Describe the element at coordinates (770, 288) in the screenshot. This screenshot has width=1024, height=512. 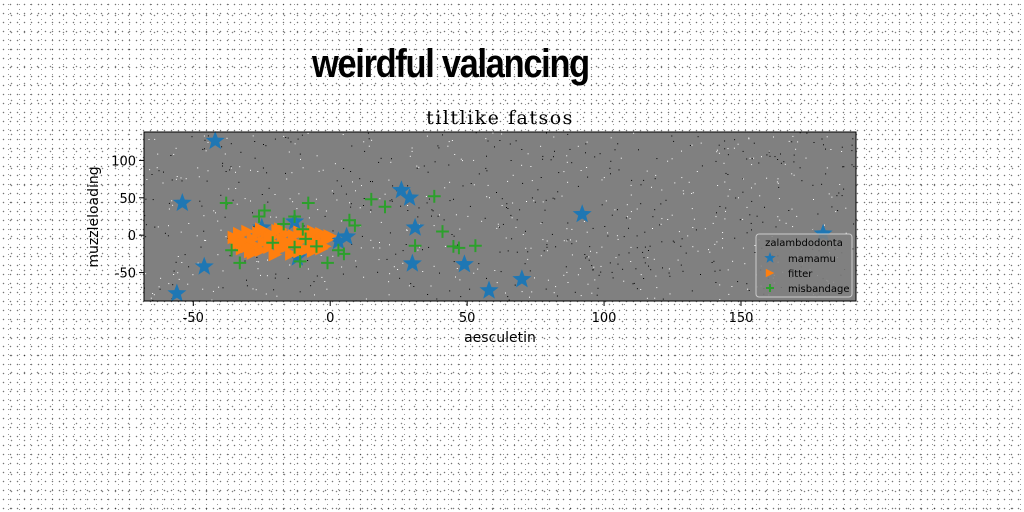
I see `legend-marker-misbandage` at that location.